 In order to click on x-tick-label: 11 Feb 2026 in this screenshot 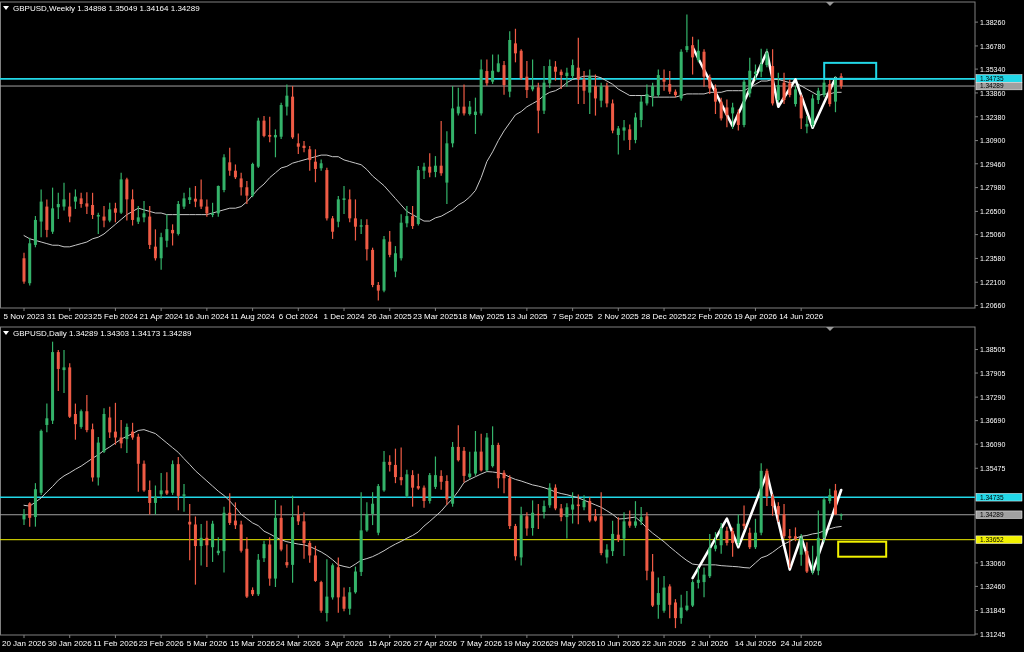, I will do `click(116, 643)`.